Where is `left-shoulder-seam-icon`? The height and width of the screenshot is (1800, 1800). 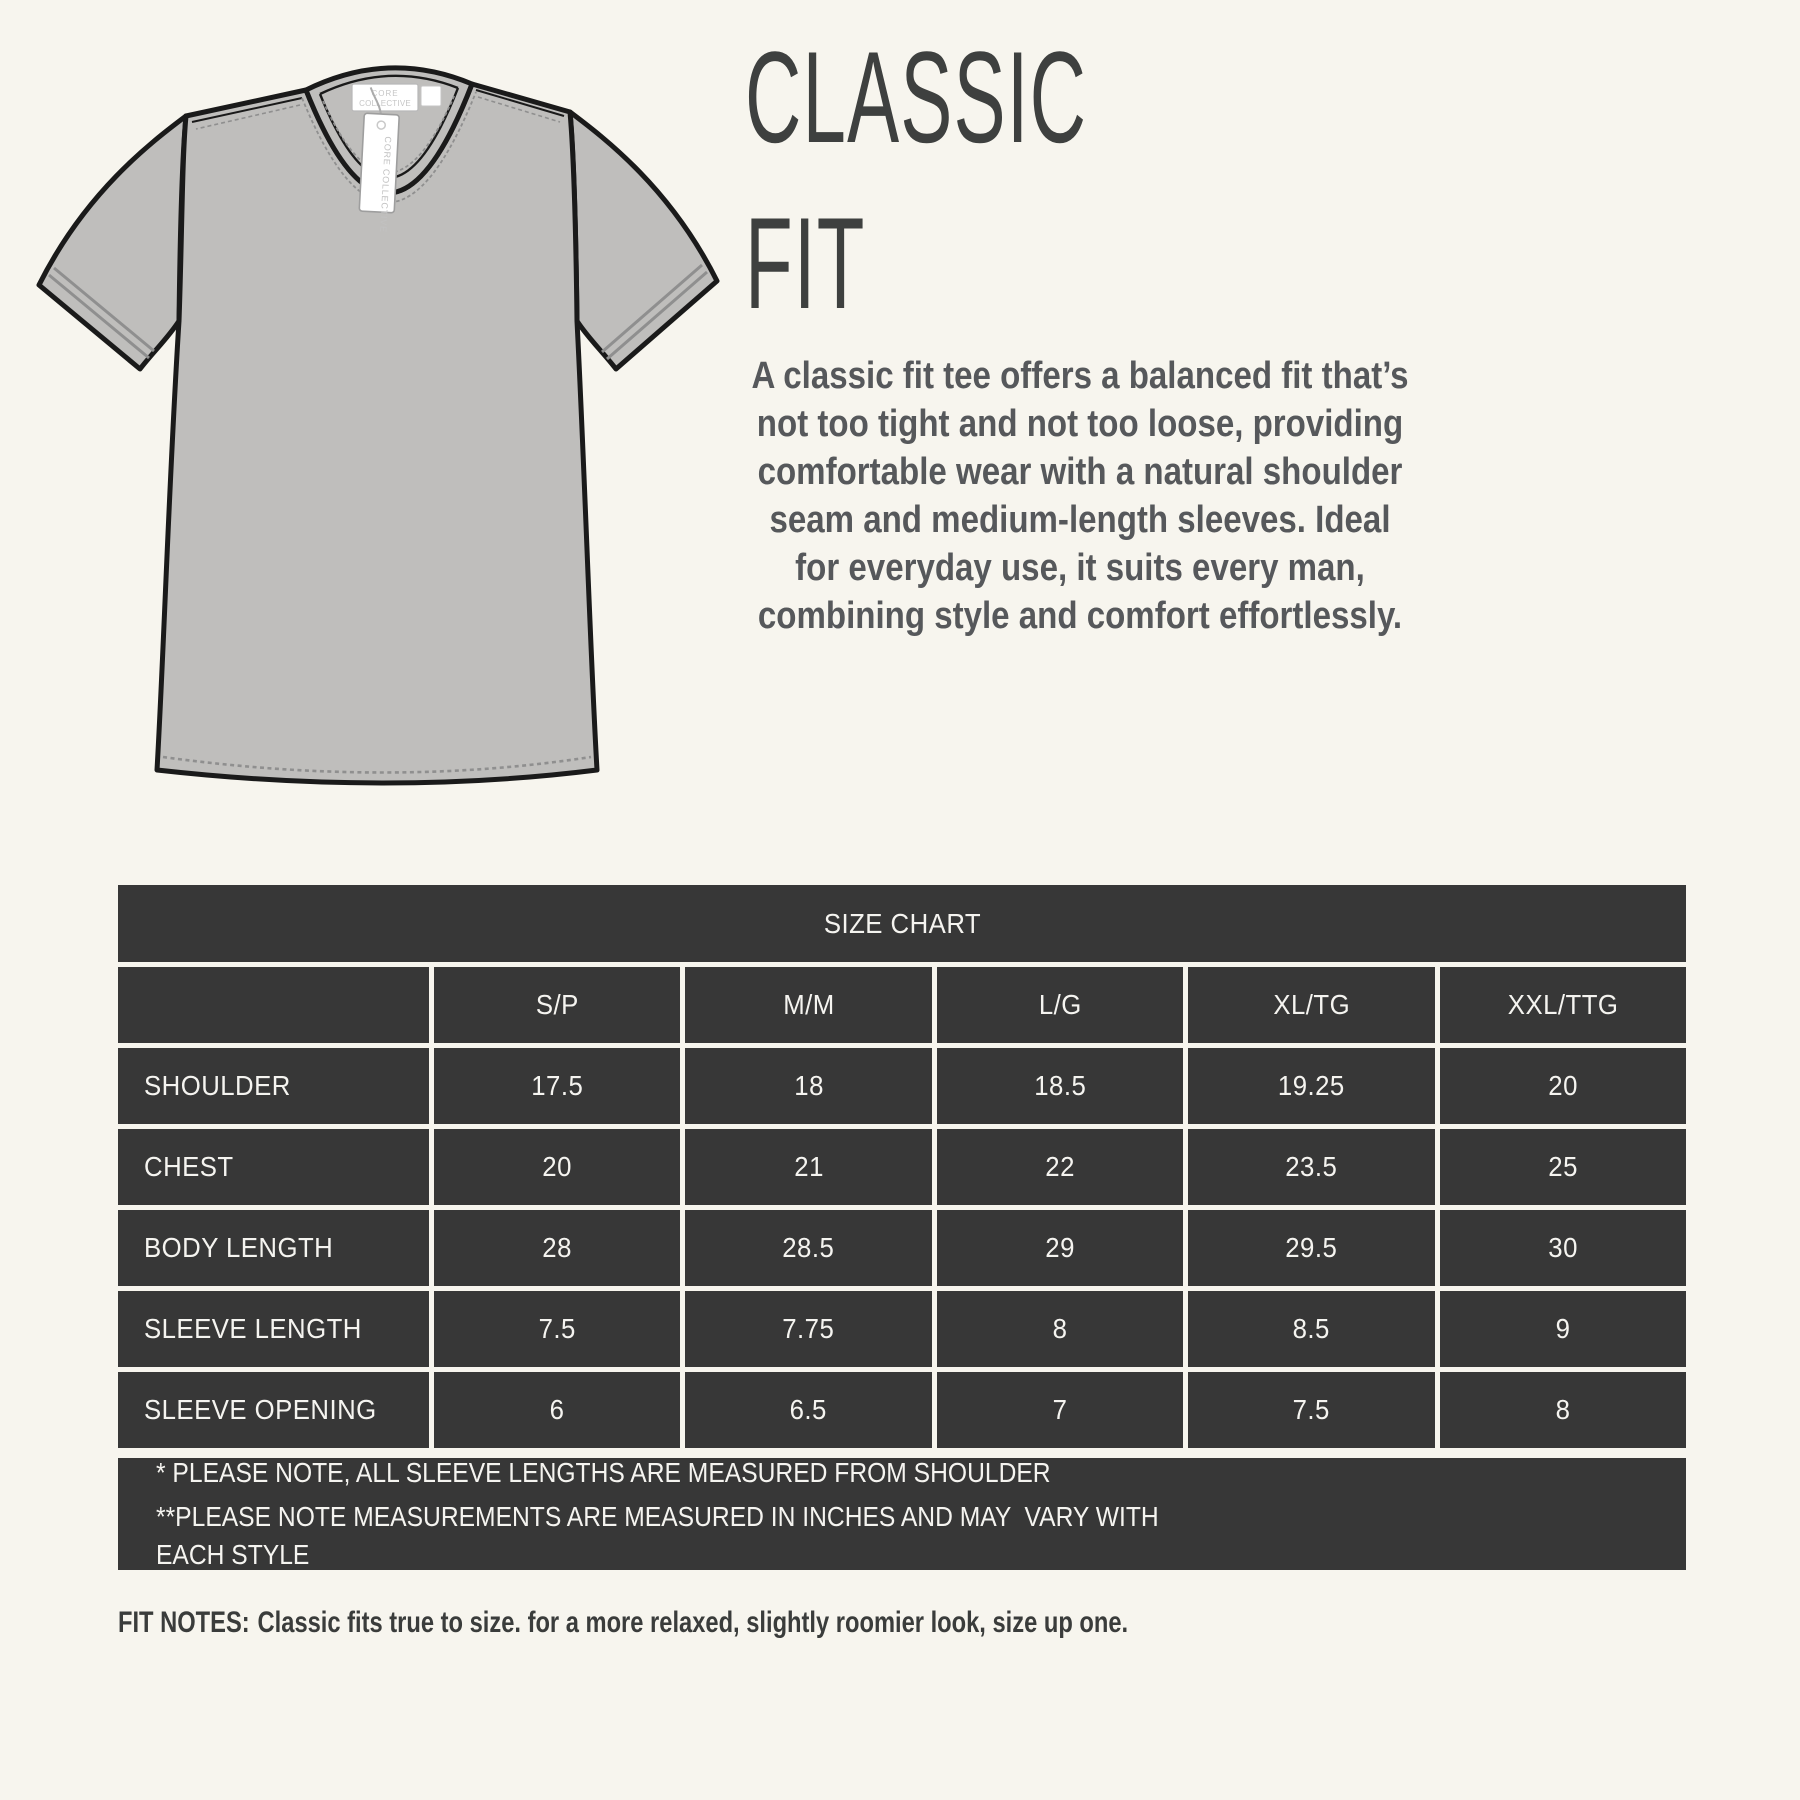
left-shoulder-seam-icon is located at coordinates (247, 110).